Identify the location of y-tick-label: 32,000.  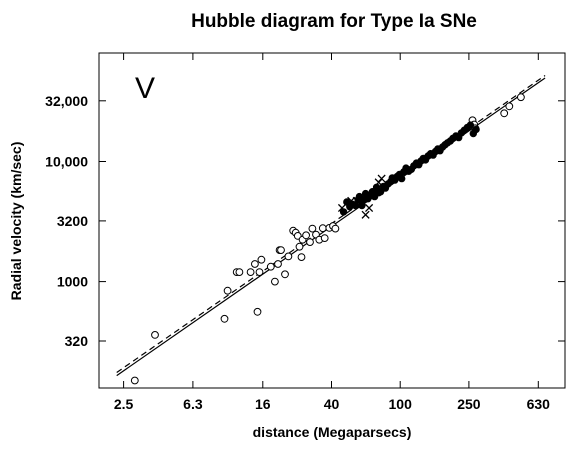
(66, 101).